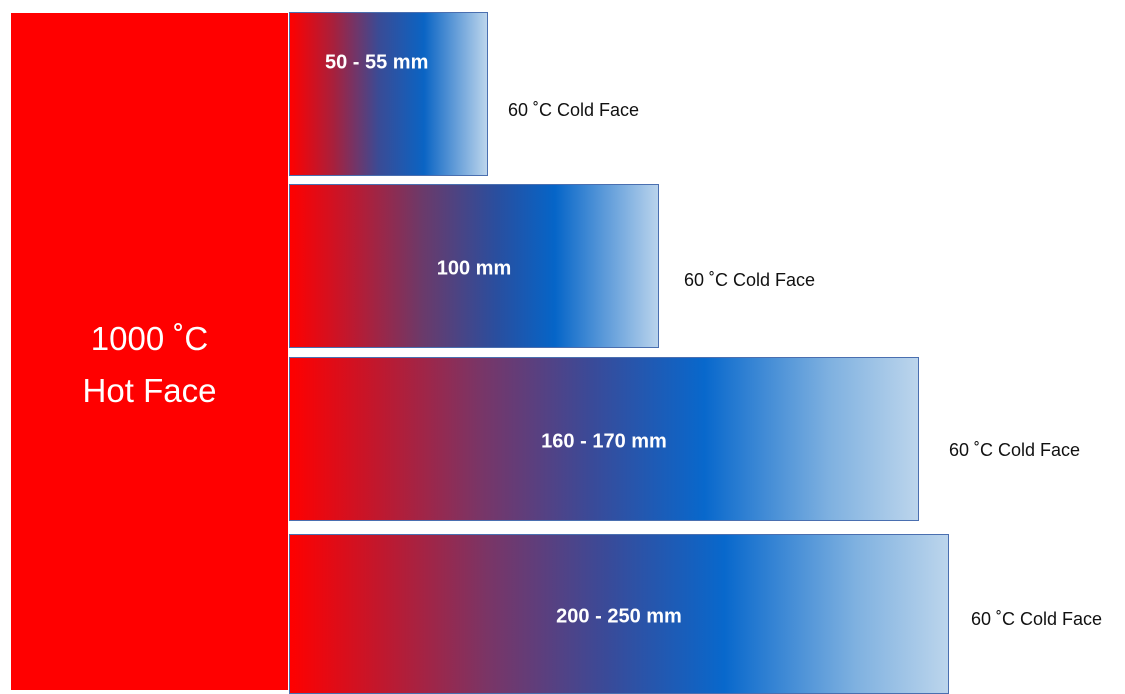 Image resolution: width=1125 pixels, height=694 pixels. I want to click on layer-3-thickness: 160 - 170 mm, so click(604, 441).